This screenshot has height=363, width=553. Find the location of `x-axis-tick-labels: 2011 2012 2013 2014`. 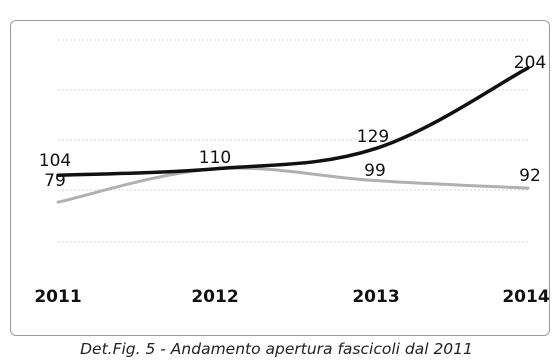

x-axis-tick-labels: 2011 2012 2013 2014 is located at coordinates (291, 297).